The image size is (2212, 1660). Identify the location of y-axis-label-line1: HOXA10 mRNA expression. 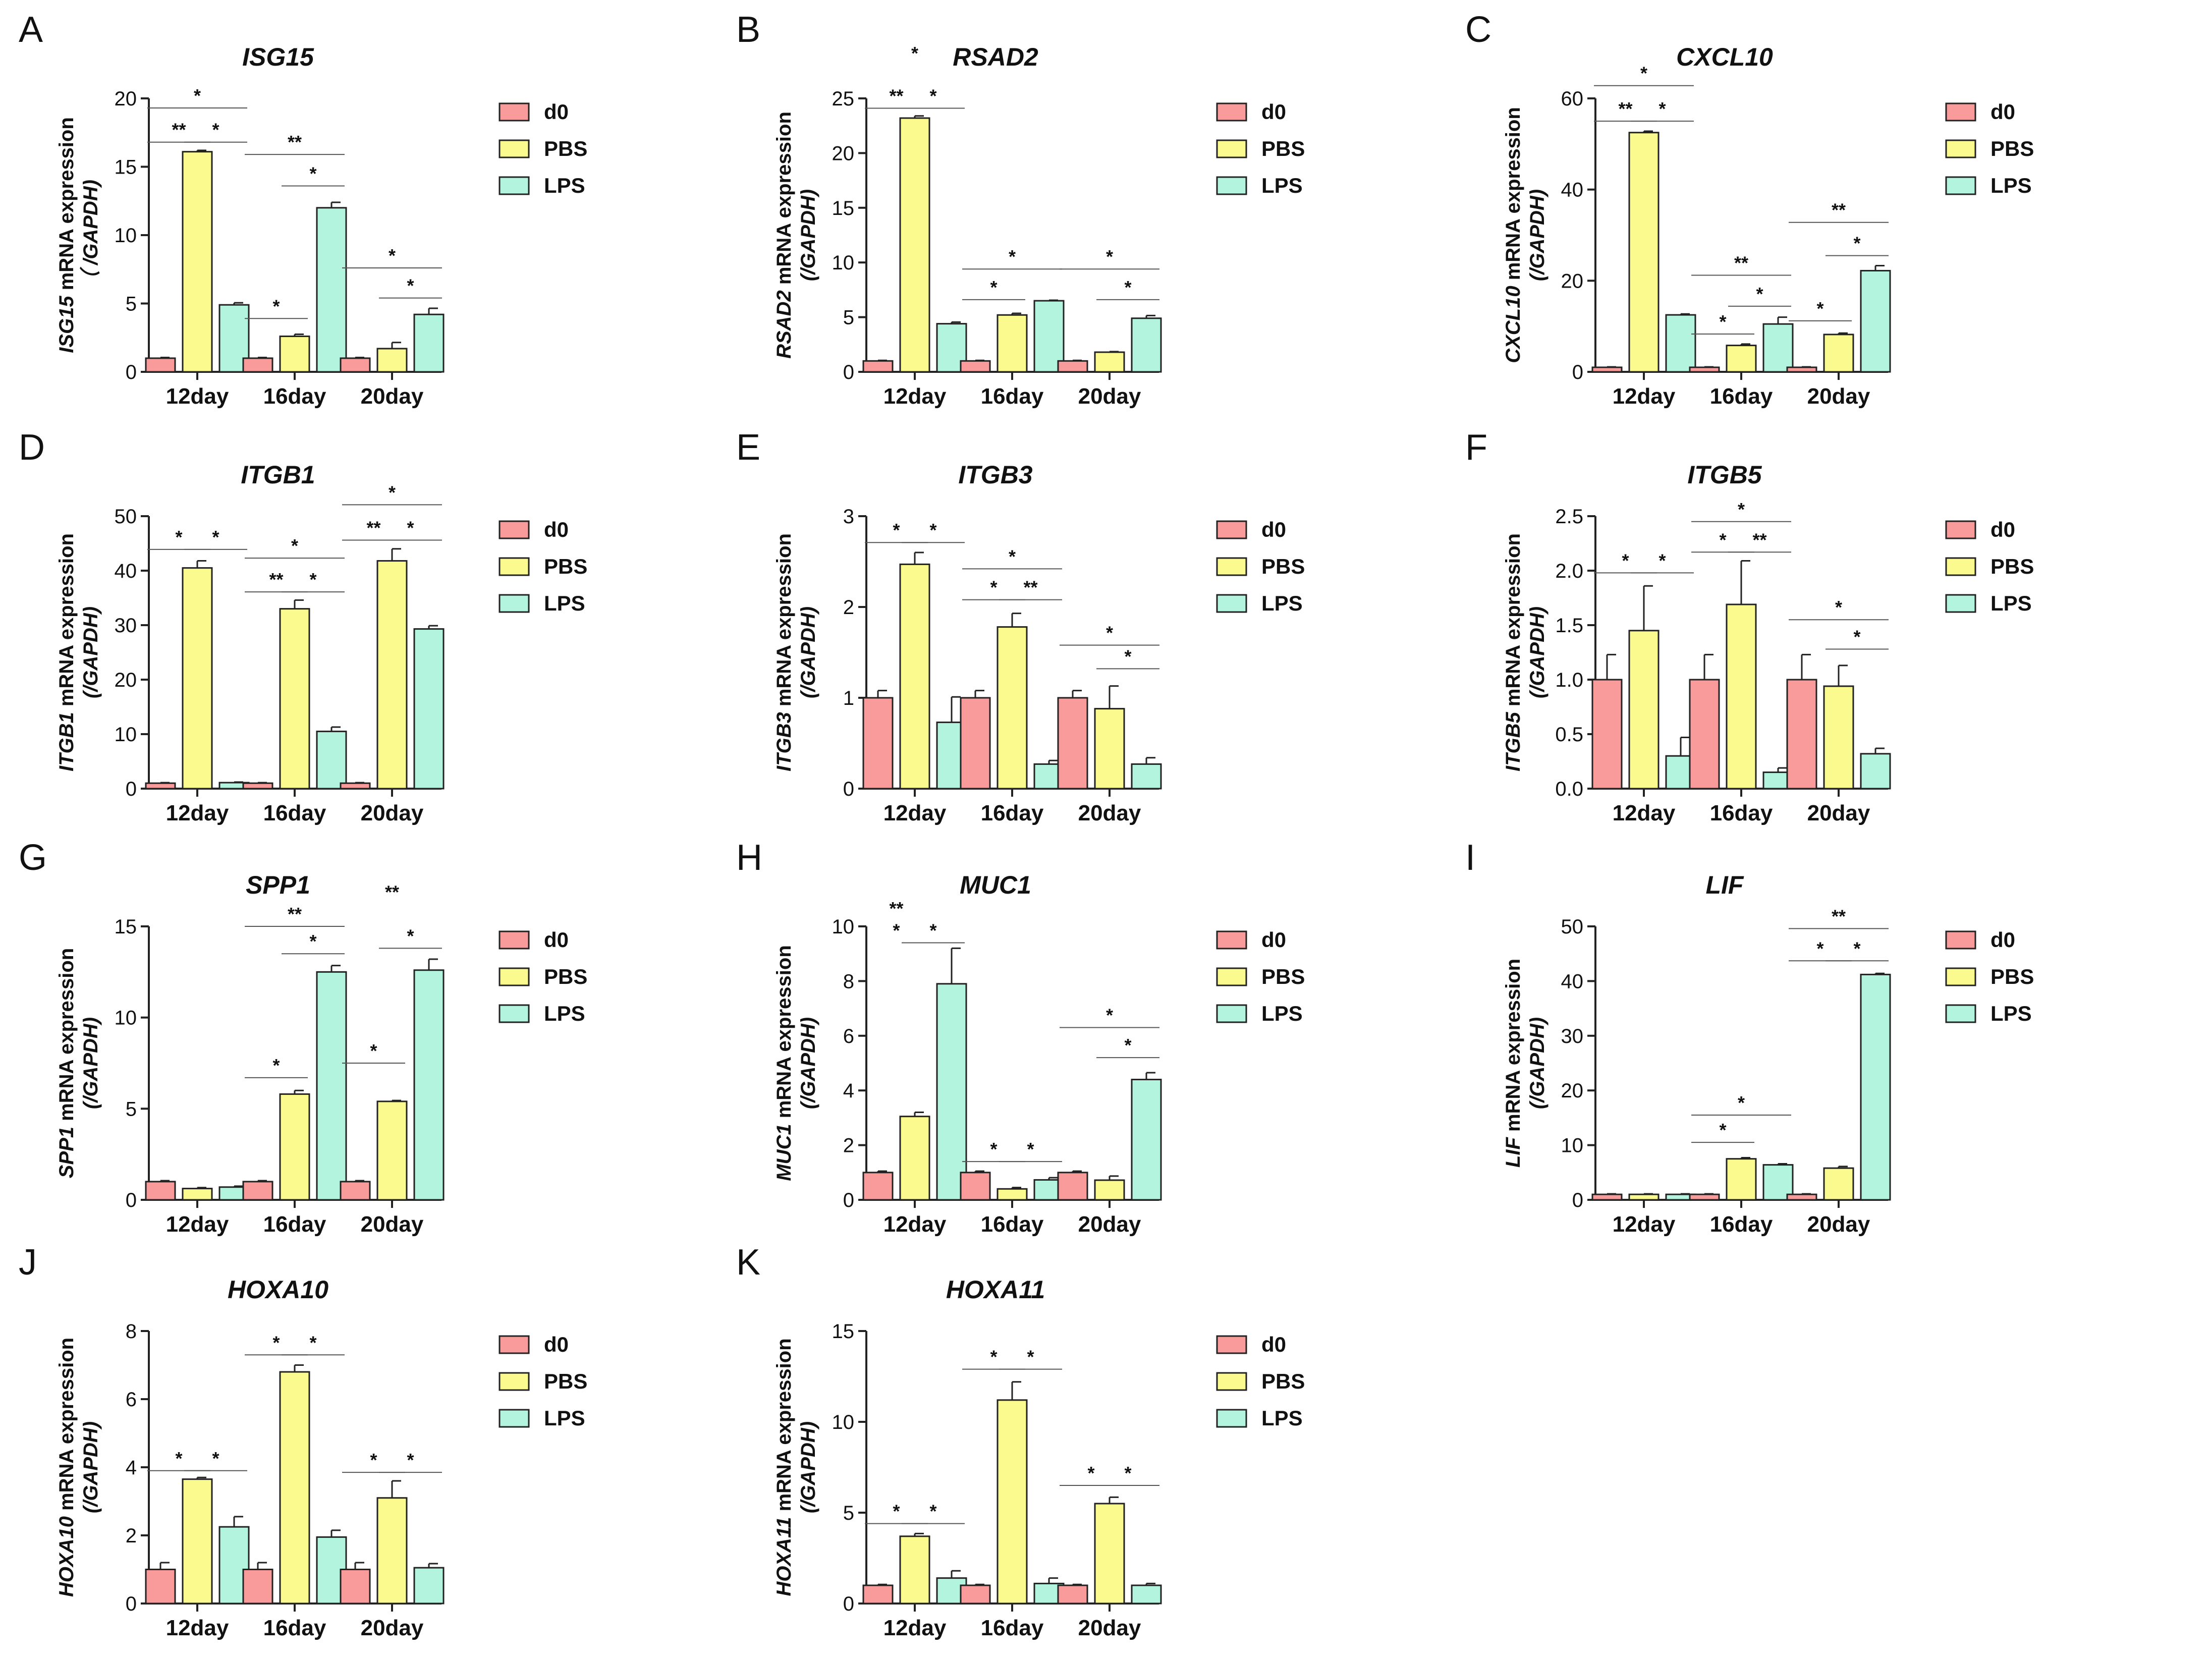
(67, 1467).